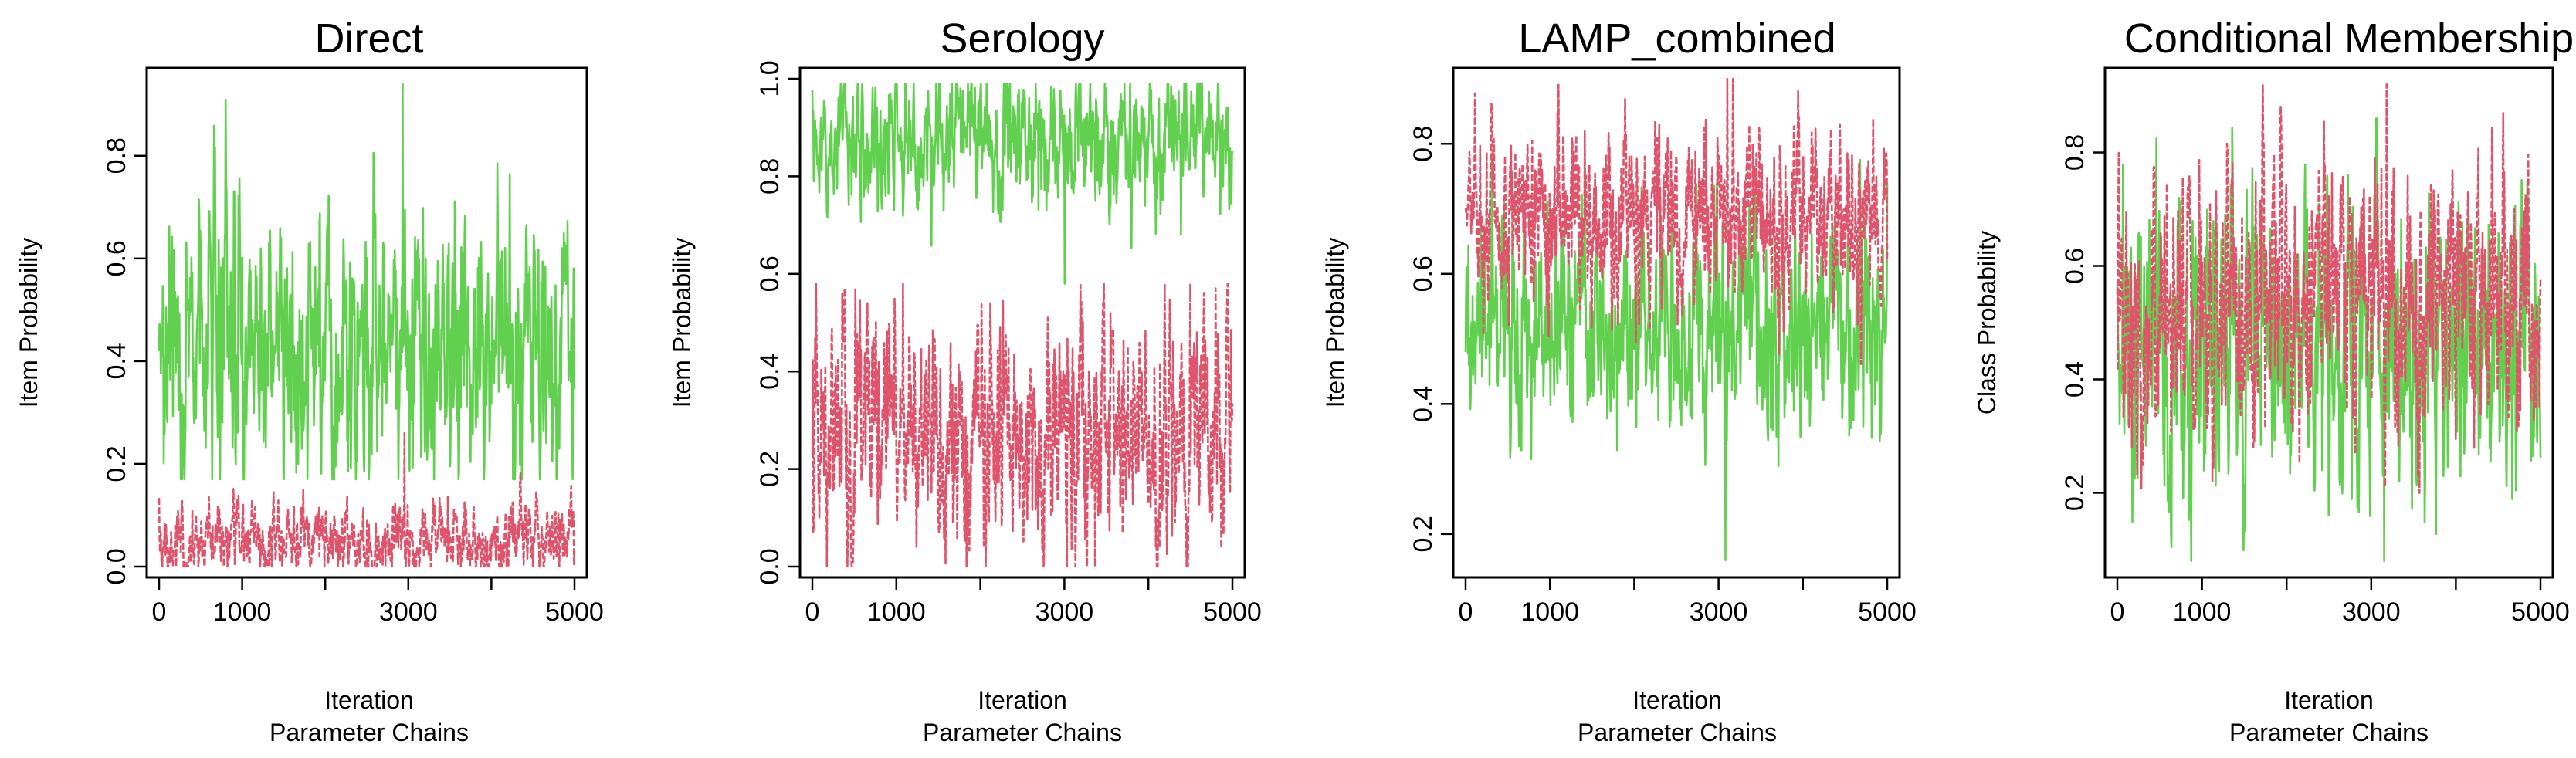 The width and height of the screenshot is (2576, 758). What do you see at coordinates (368, 38) in the screenshot?
I see `panel-title: Direct` at bounding box center [368, 38].